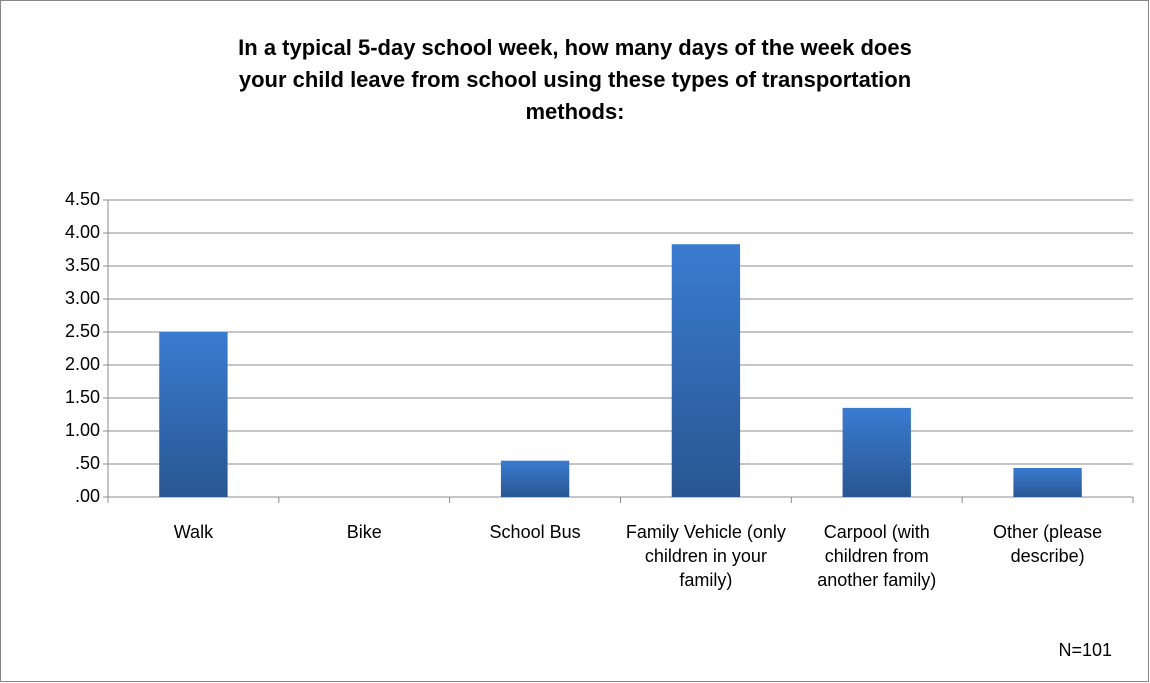 The image size is (1150, 683). I want to click on annotation: N=101, so click(1085, 650).